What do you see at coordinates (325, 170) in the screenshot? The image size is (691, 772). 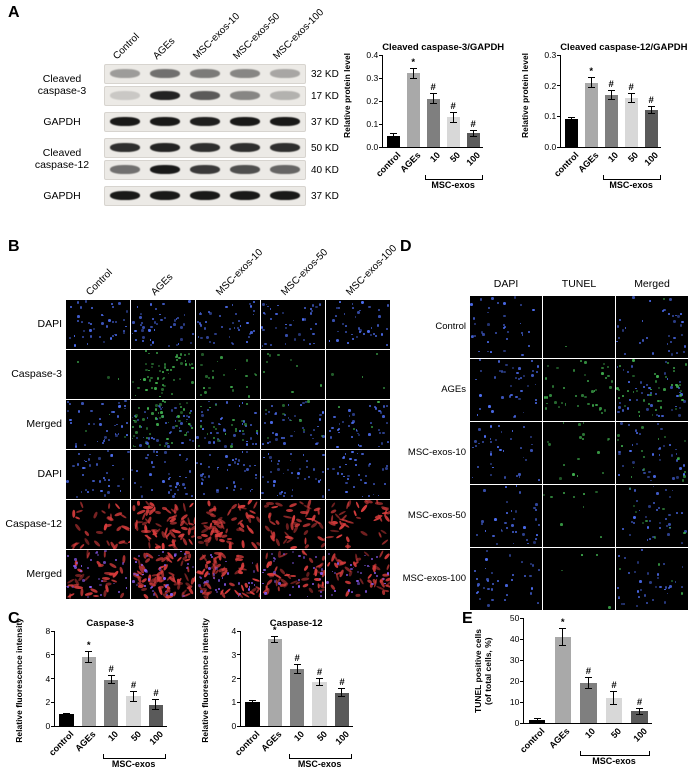 I see `molecular-weight-label: 40 KD` at bounding box center [325, 170].